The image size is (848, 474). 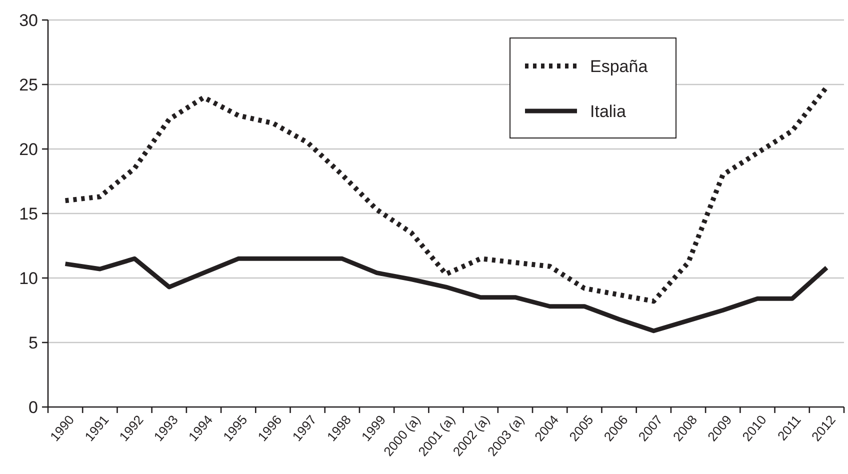 I want to click on y-tick-label: 15, so click(x=28, y=214).